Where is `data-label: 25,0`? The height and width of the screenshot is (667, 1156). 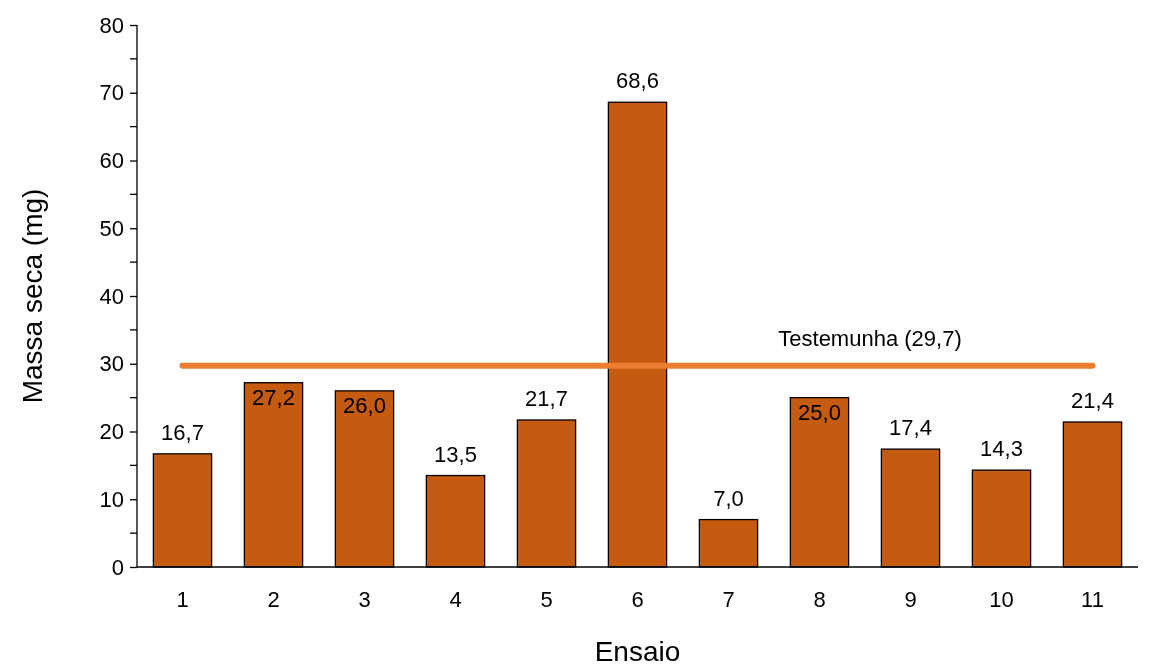 data-label: 25,0 is located at coordinates (819, 412).